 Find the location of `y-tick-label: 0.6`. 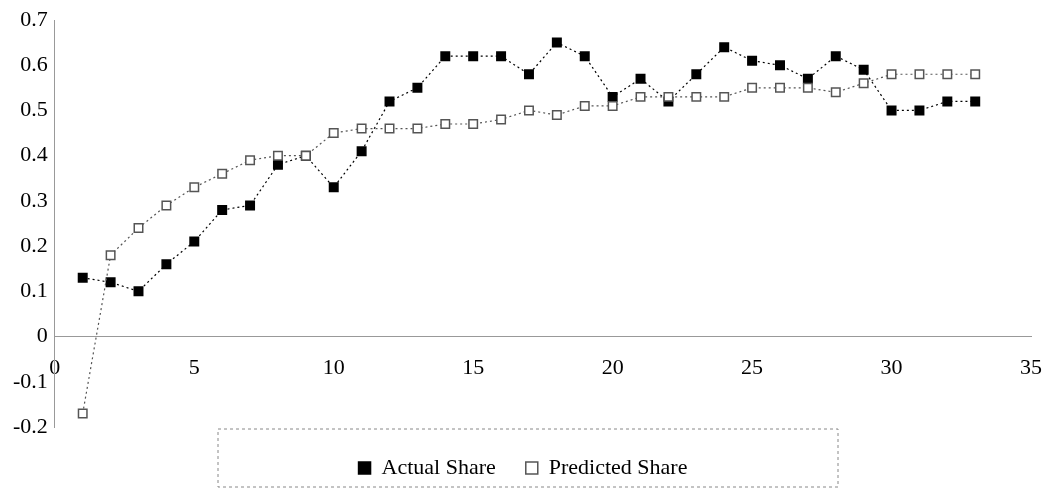

y-tick-label: 0.6 is located at coordinates (34, 63).